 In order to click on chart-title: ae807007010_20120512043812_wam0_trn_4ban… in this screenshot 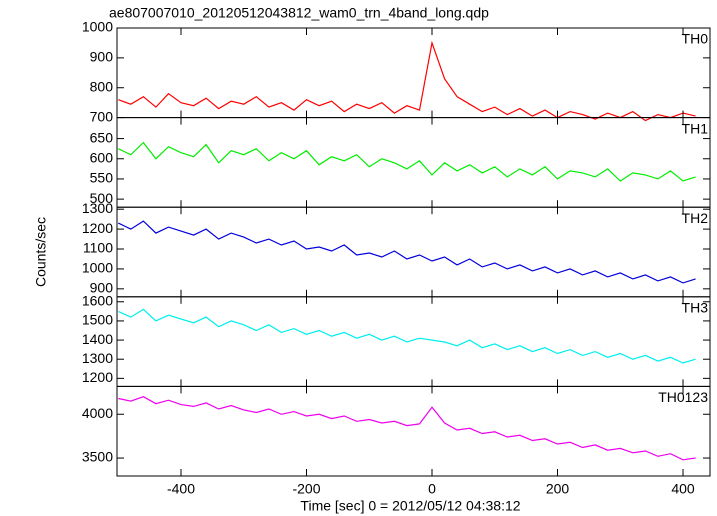, I will do `click(299, 13)`.